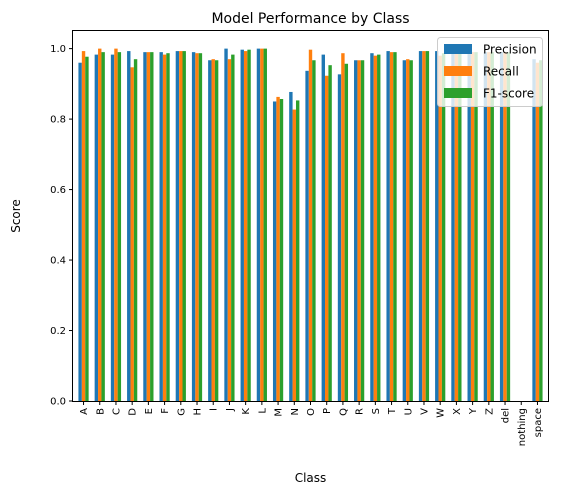 Image resolution: width=567 pixels, height=494 pixels. What do you see at coordinates (441, 413) in the screenshot?
I see `x-tick-label: W` at bounding box center [441, 413].